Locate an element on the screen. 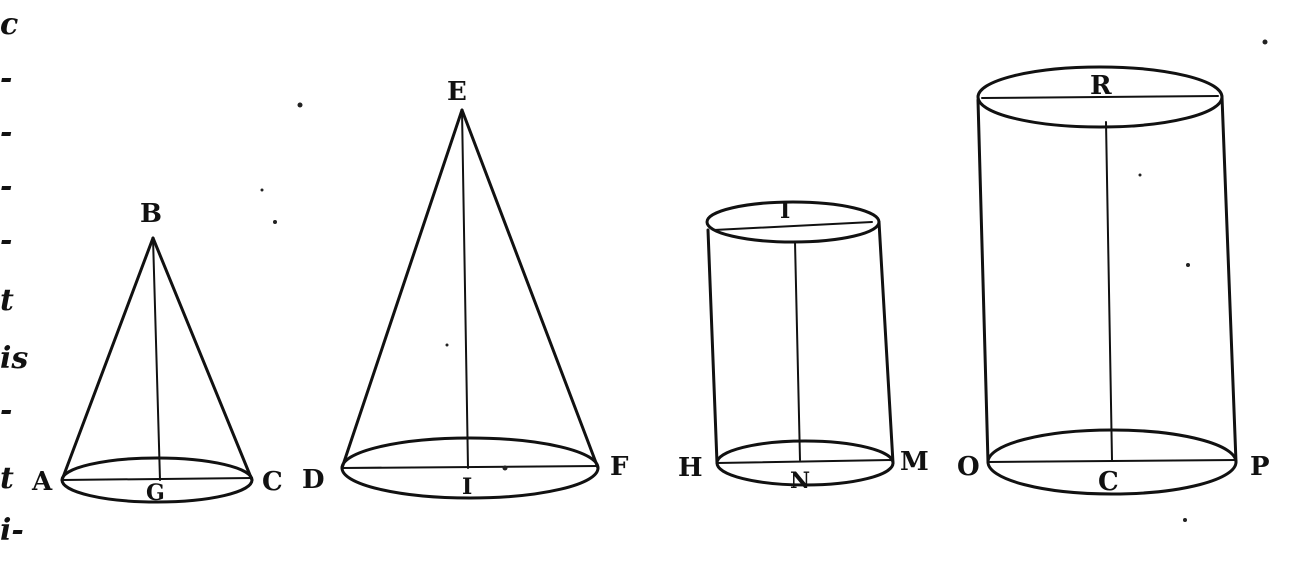 The image size is (1305, 564). margin-glyph-2: - is located at coordinates (6, 132).